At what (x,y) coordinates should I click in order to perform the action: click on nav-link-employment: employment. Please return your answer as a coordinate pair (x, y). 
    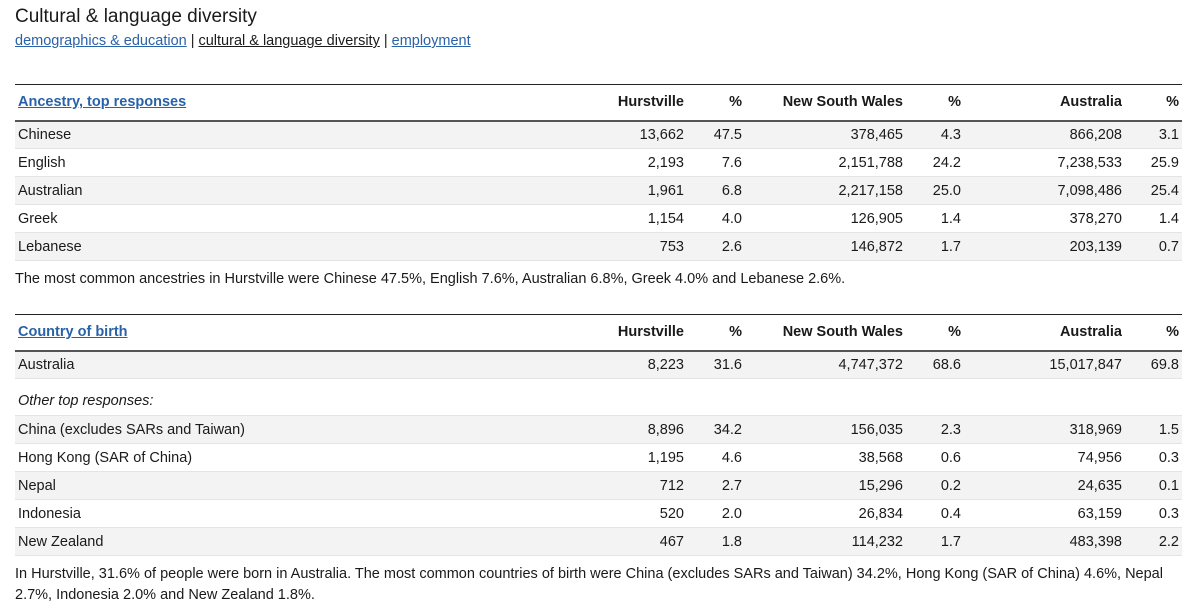
    Looking at the image, I should click on (431, 41).